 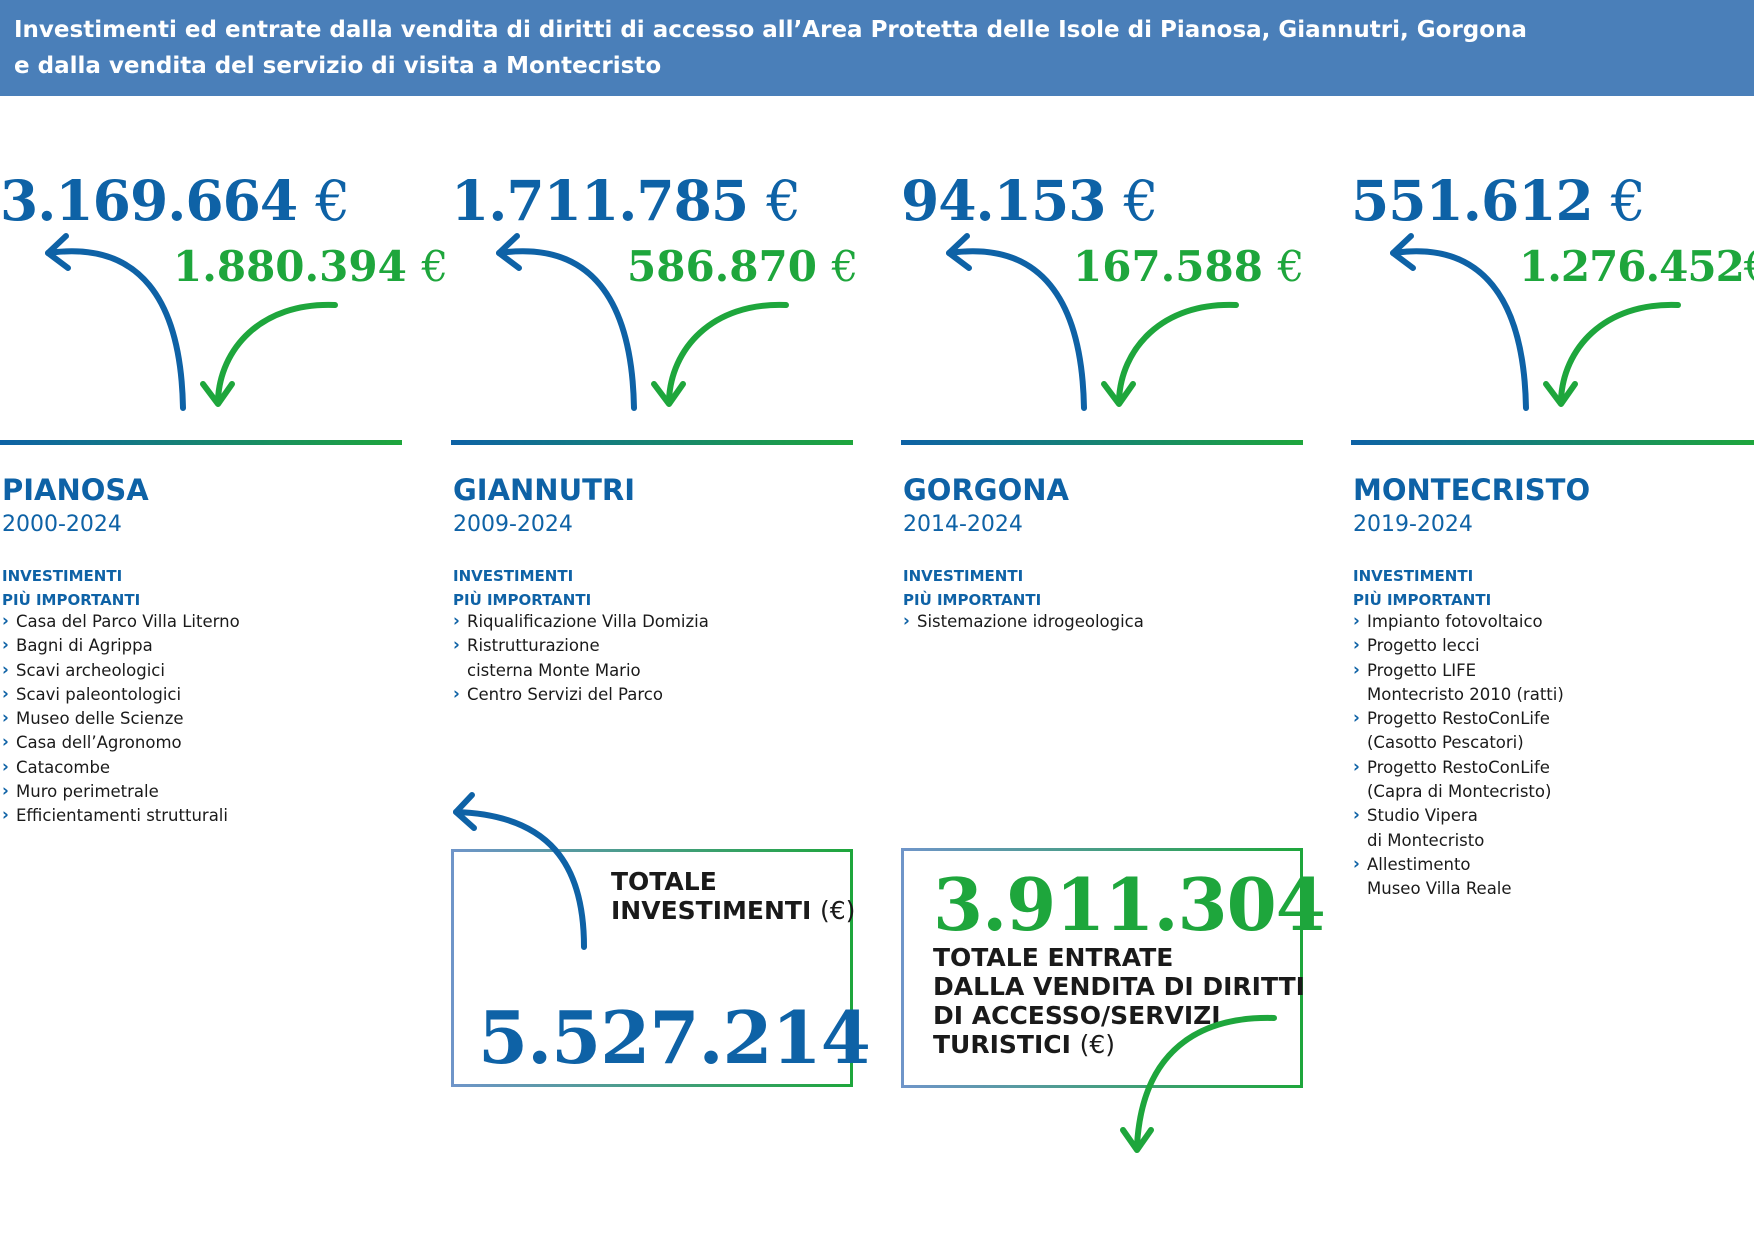 I want to click on total-investments-title: TOTALE INVESTIMENTI (€), so click(x=733, y=896).